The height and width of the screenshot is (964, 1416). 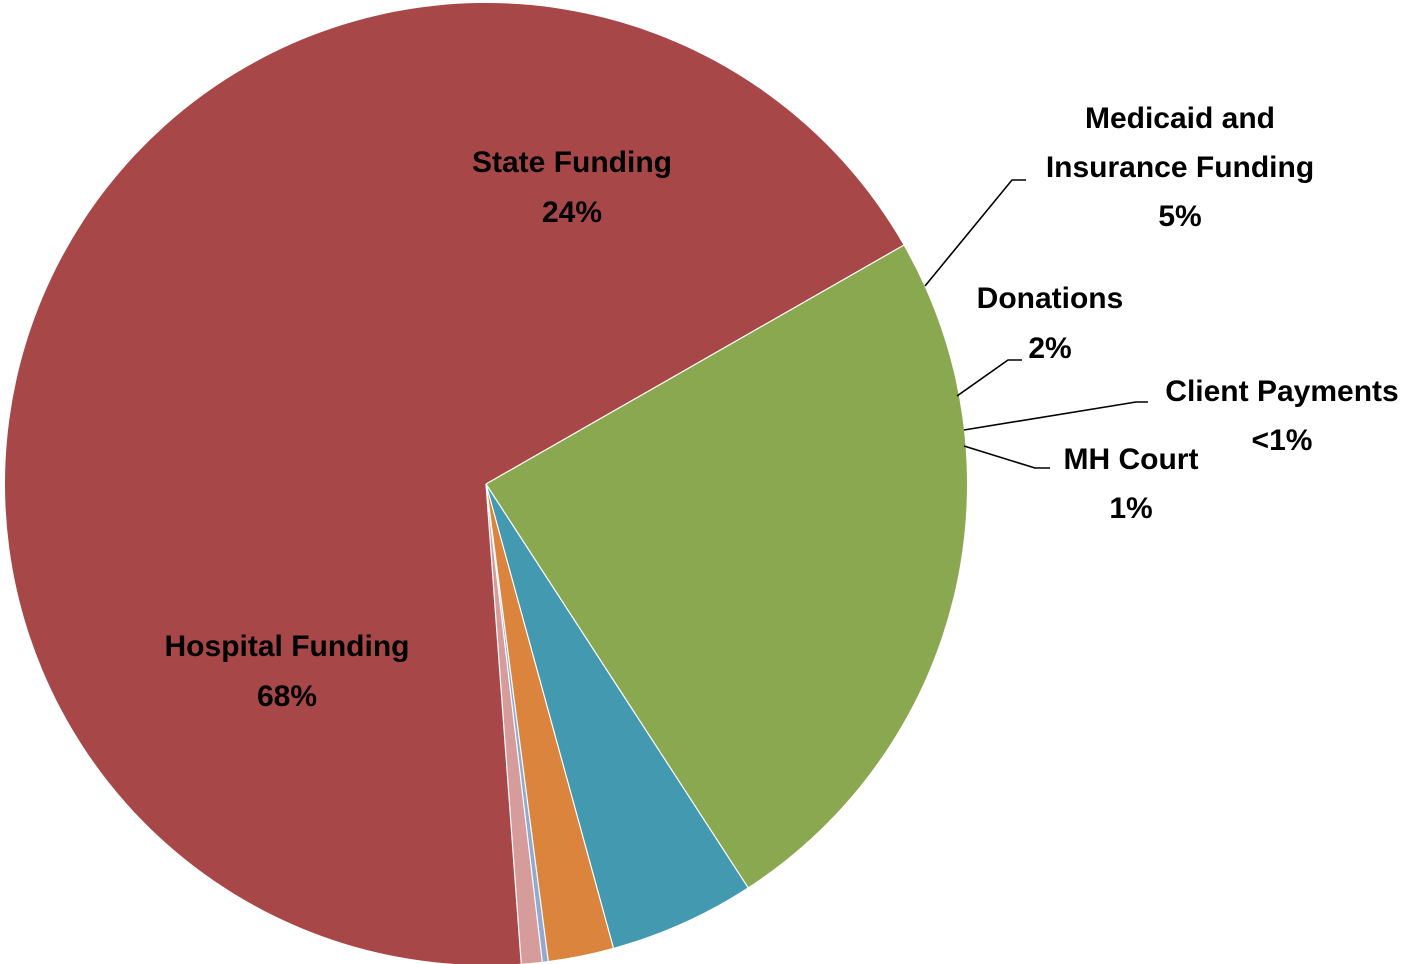 I want to click on leader-medicaid, so click(x=975, y=233).